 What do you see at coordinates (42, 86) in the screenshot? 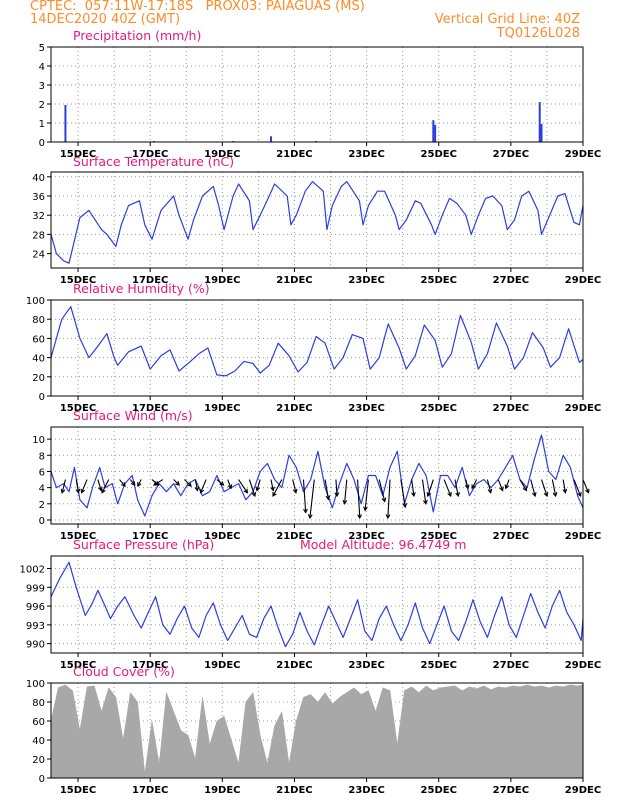
I see `y-tick-label: 3` at bounding box center [42, 86].